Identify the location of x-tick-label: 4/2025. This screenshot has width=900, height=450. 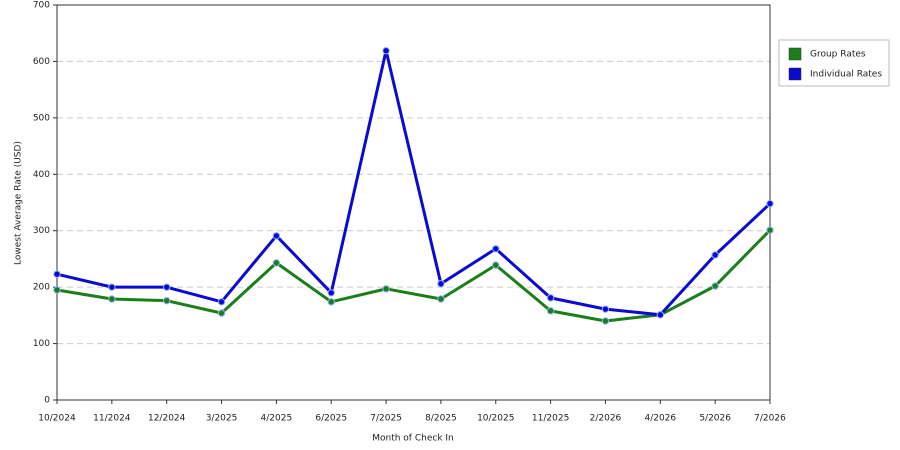
(277, 419).